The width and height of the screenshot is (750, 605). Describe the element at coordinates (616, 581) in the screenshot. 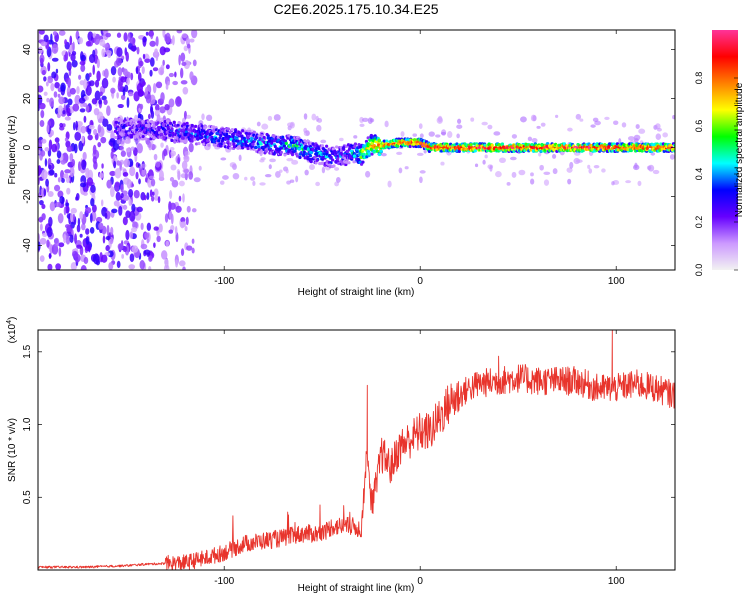

I see `snr-x-tick-label: 100` at that location.